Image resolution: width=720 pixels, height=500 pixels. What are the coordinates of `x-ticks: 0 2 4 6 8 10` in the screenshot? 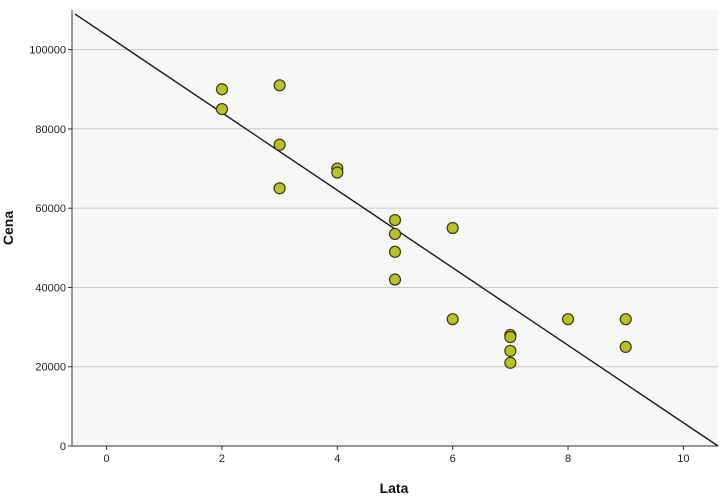 It's located at (397, 455).